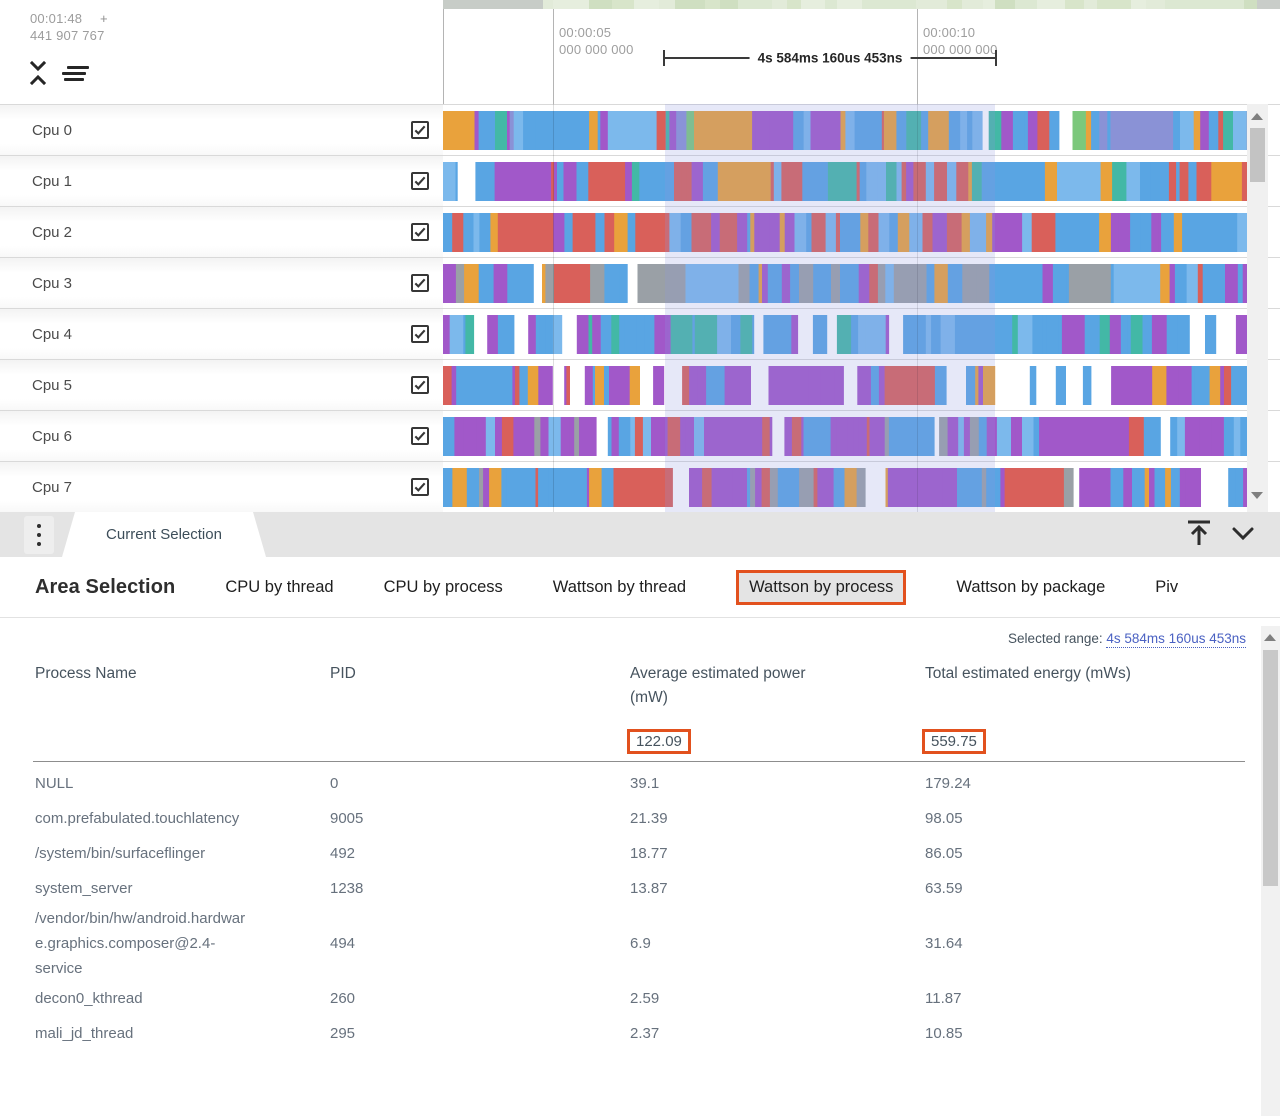  What do you see at coordinates (1176, 639) in the screenshot?
I see `selected-range-value-link: 4s 584ms 160us 453ns` at bounding box center [1176, 639].